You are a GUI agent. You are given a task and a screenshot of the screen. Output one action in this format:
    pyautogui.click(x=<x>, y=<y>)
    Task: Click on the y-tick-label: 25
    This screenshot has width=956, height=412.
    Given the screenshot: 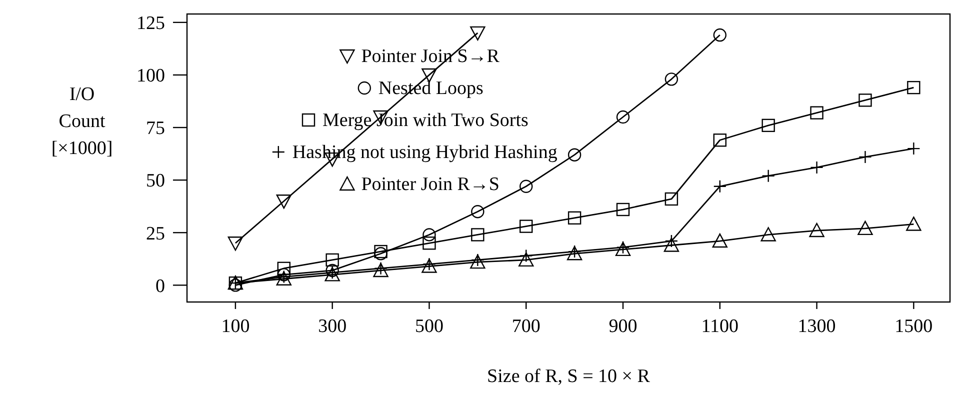 What is the action you would take?
    pyautogui.click(x=155, y=233)
    